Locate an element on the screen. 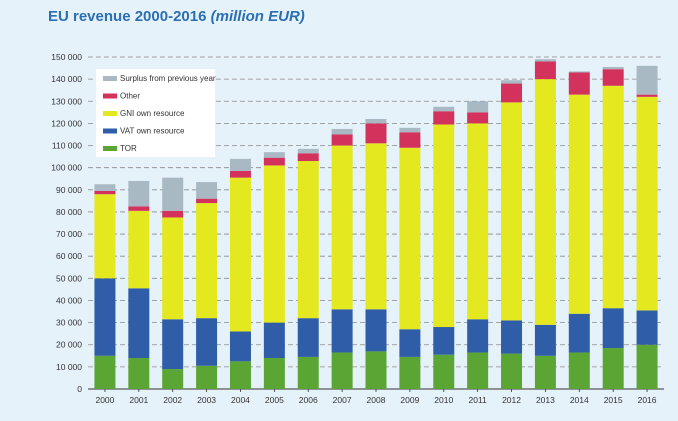  bar-tor-2008 is located at coordinates (376, 370).